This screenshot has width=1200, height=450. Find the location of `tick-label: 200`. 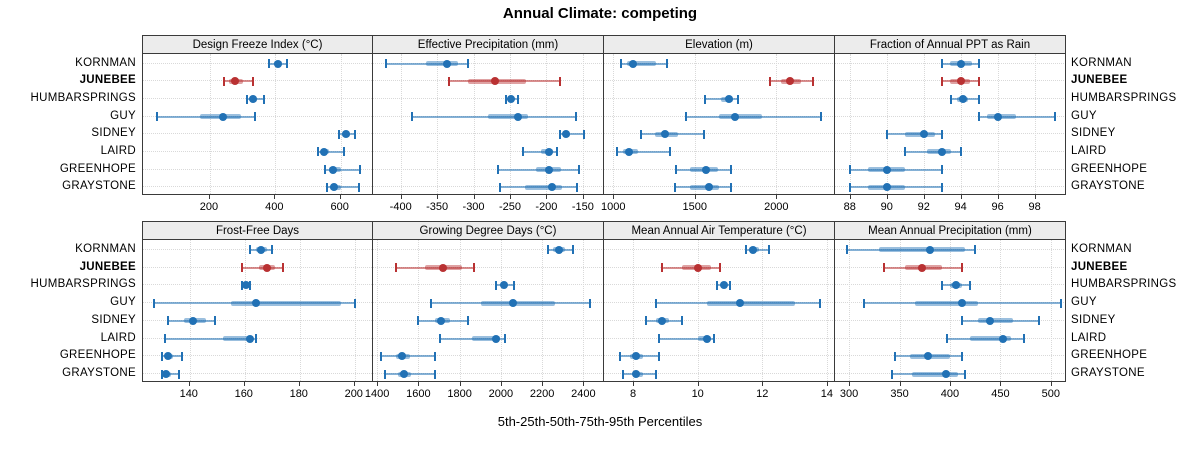

tick-label: 200 is located at coordinates (209, 207).